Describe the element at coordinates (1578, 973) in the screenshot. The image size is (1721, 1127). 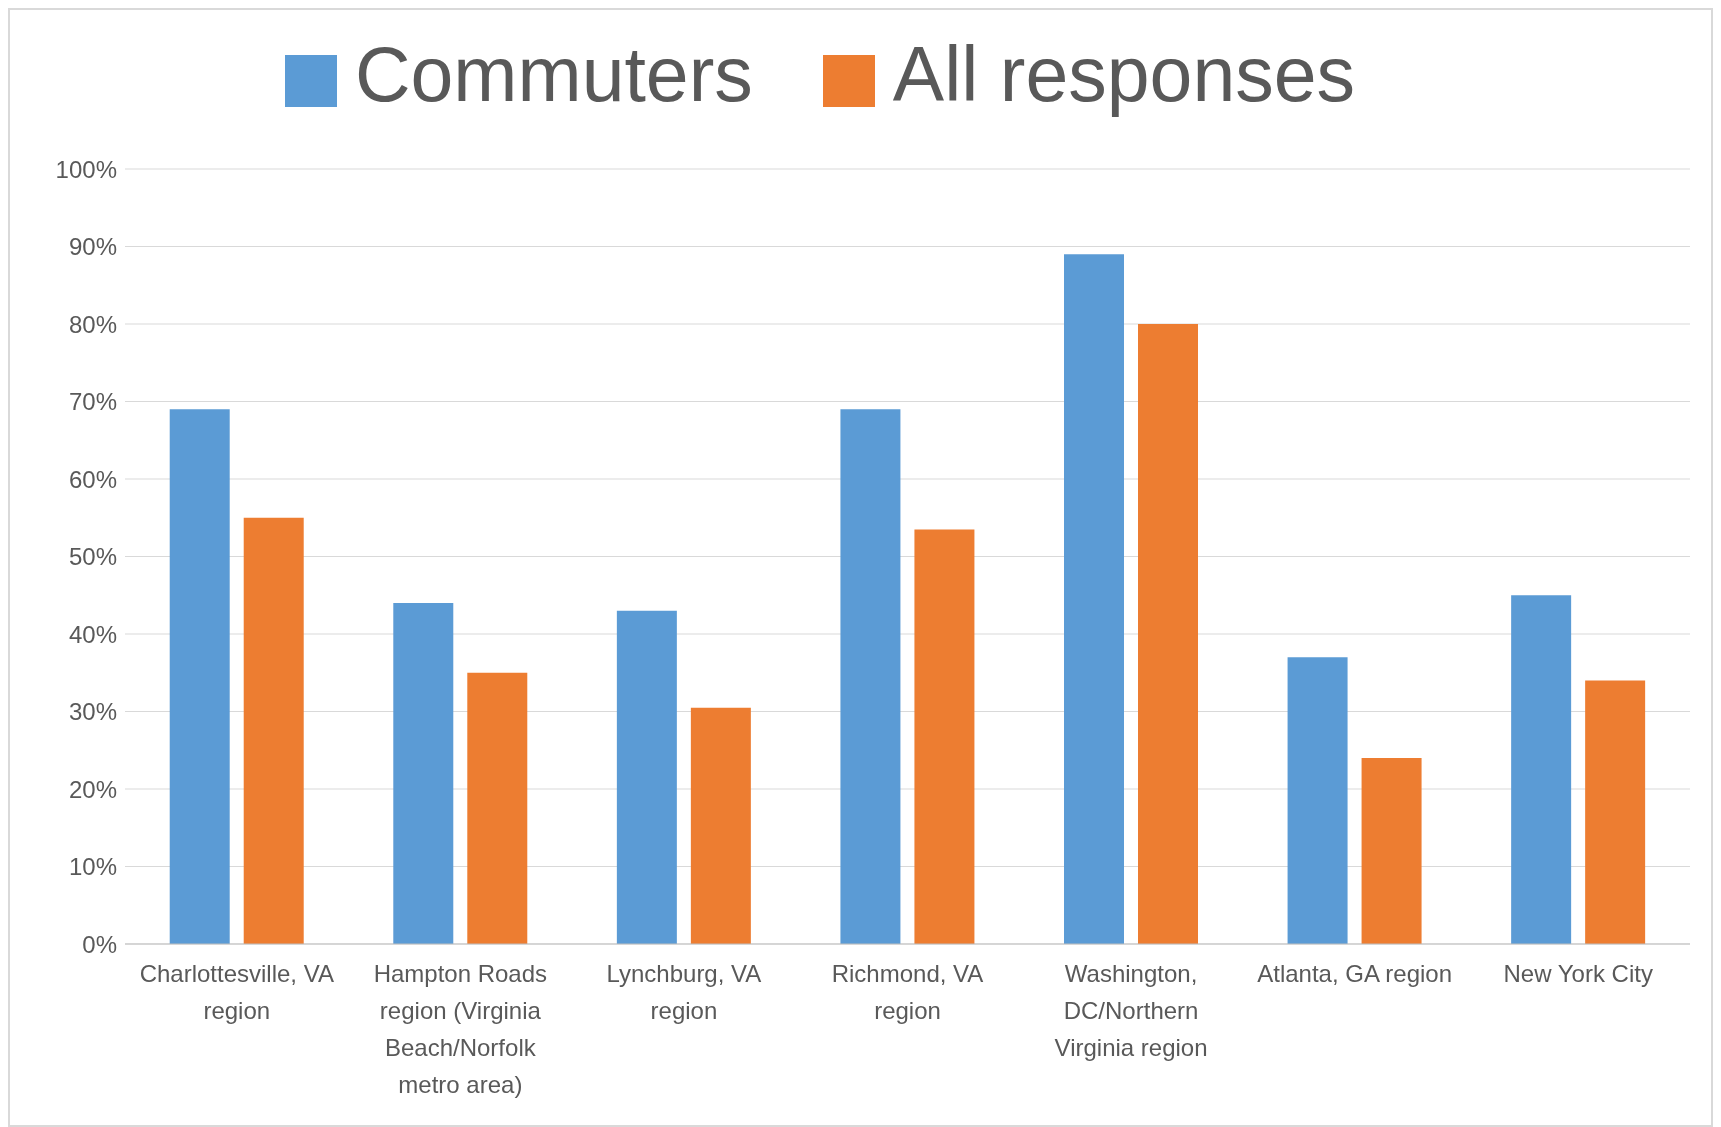
I see `x-tick-label: New York City` at that location.